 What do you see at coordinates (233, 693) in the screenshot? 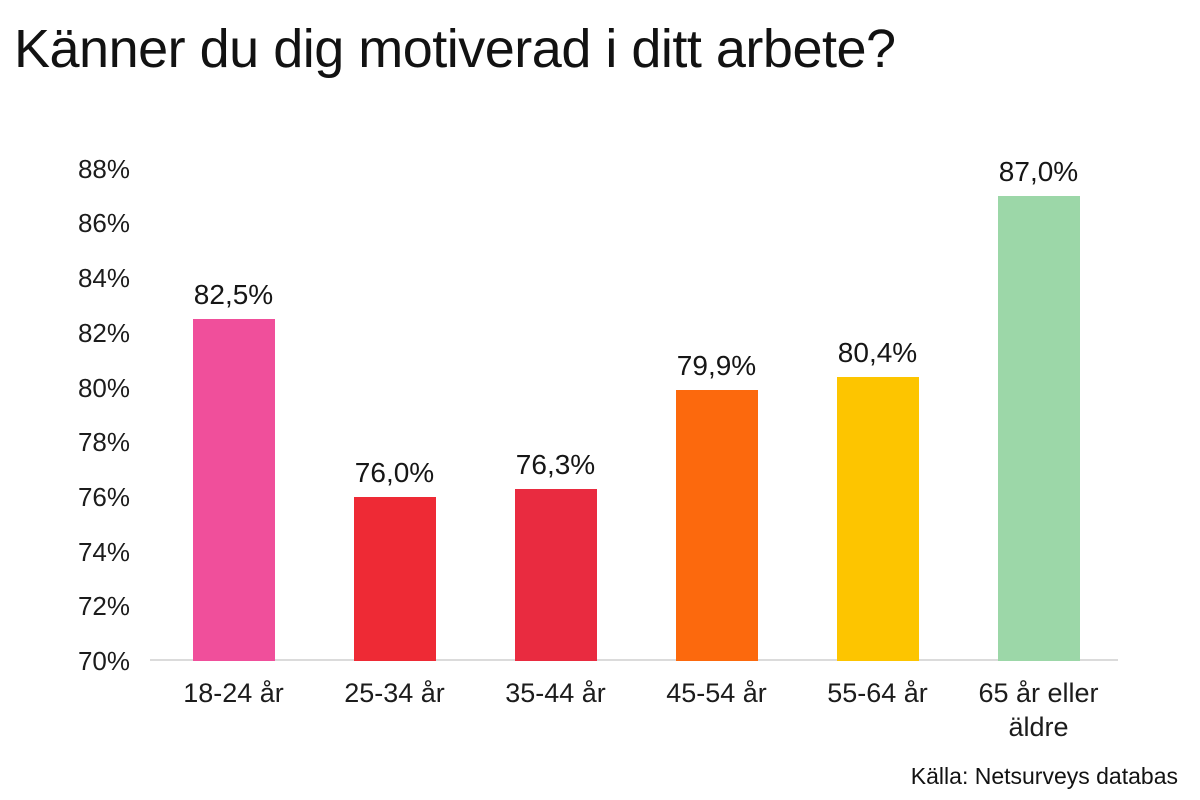
I see `bar-category-label: 18-24 år` at bounding box center [233, 693].